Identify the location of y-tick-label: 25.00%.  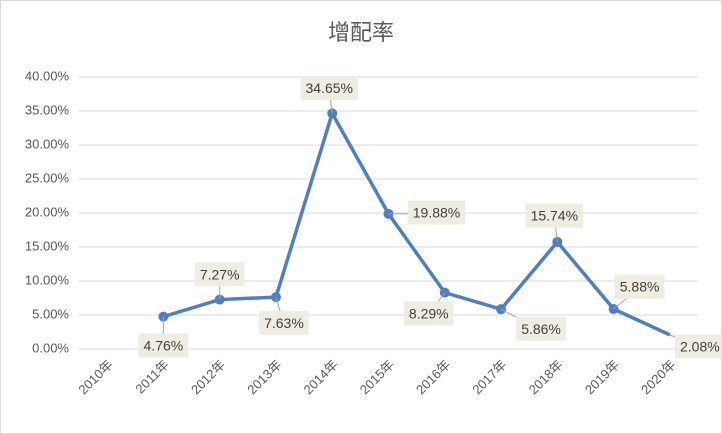
(47, 177).